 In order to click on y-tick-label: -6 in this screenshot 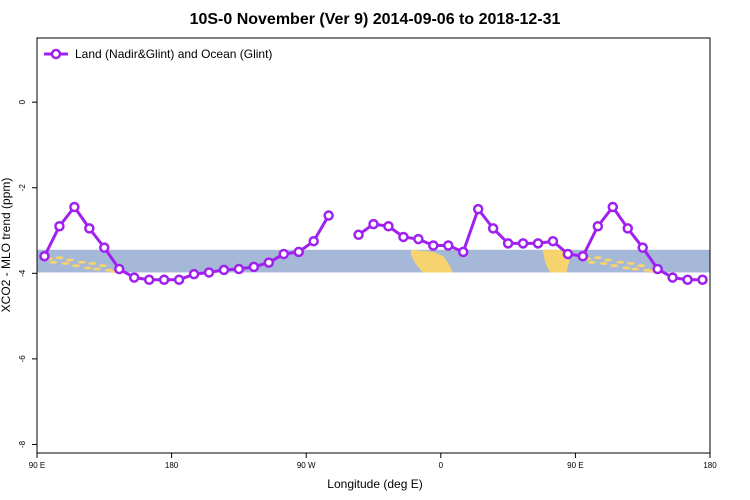, I will do `click(22, 359)`.